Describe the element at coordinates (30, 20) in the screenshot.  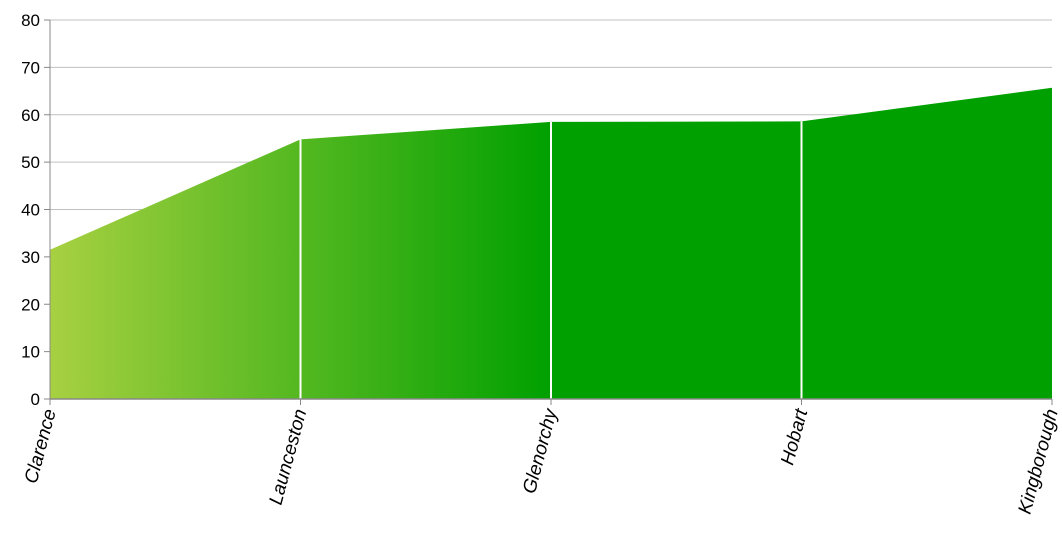
I see `y-tick-label: 80` at that location.